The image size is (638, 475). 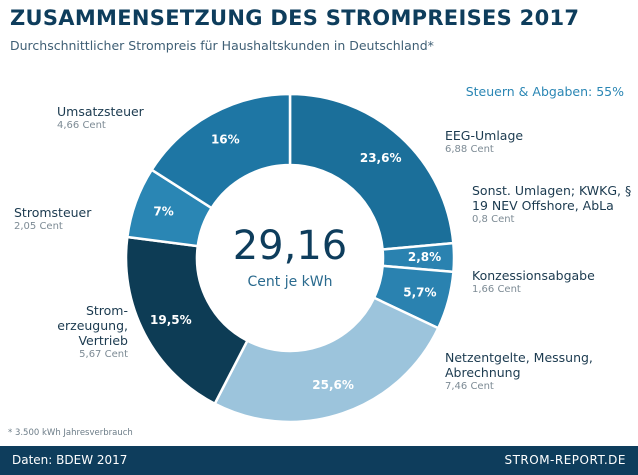 I want to click on value-label: 19,5%, so click(x=171, y=320).